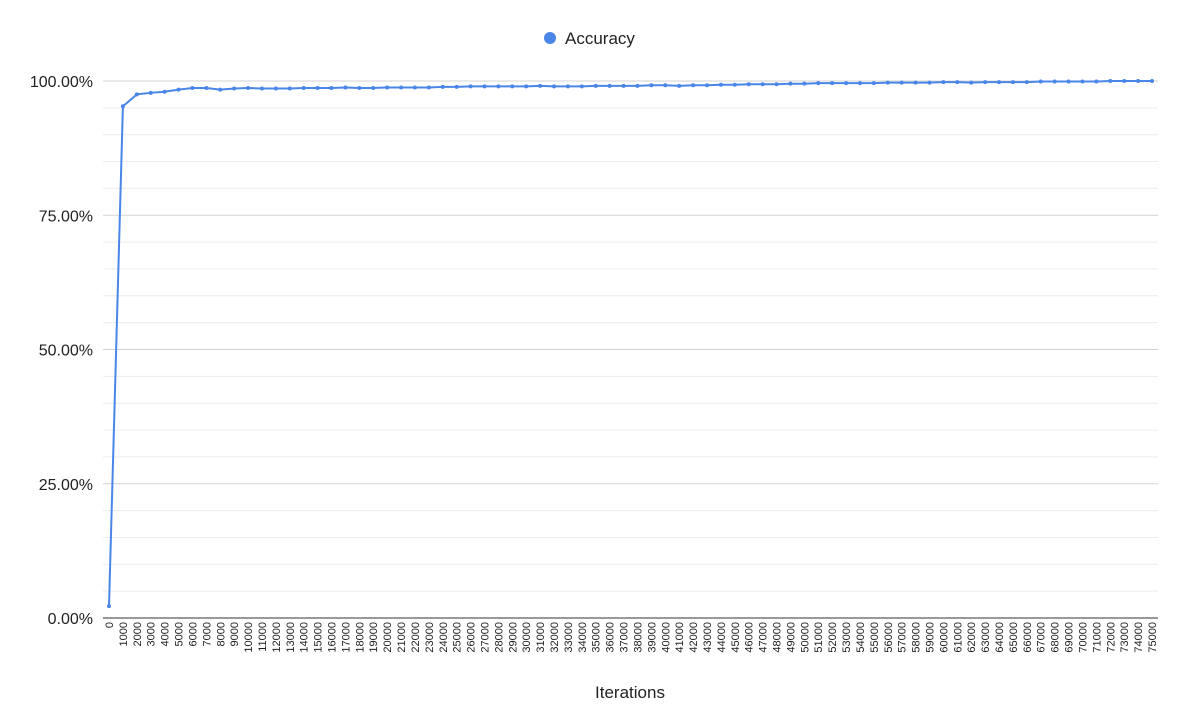 The height and width of the screenshot is (710, 1181). Describe the element at coordinates (152, 634) in the screenshot. I see `x-tick-label: 3000` at that location.